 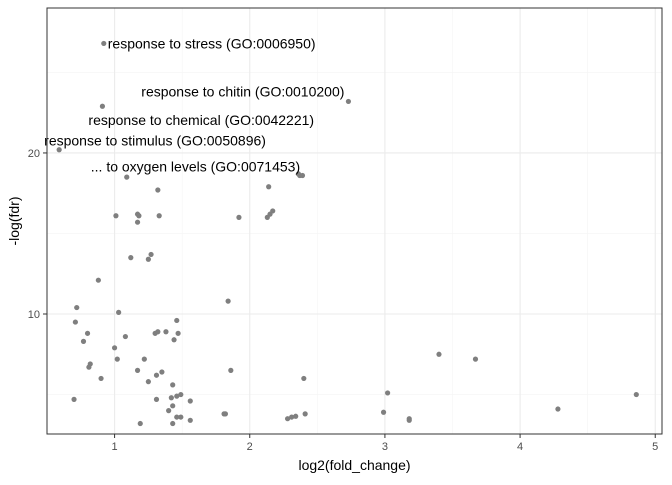 I want to click on x-tick-label: 5, so click(x=655, y=447).